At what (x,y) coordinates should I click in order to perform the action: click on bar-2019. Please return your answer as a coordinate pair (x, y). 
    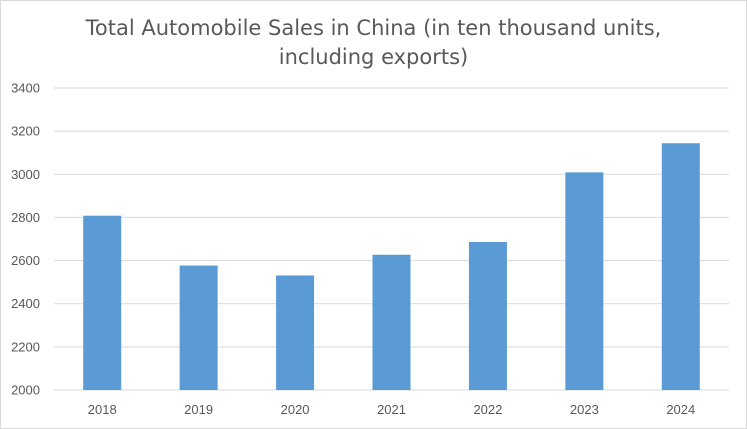
    Looking at the image, I should click on (198, 327).